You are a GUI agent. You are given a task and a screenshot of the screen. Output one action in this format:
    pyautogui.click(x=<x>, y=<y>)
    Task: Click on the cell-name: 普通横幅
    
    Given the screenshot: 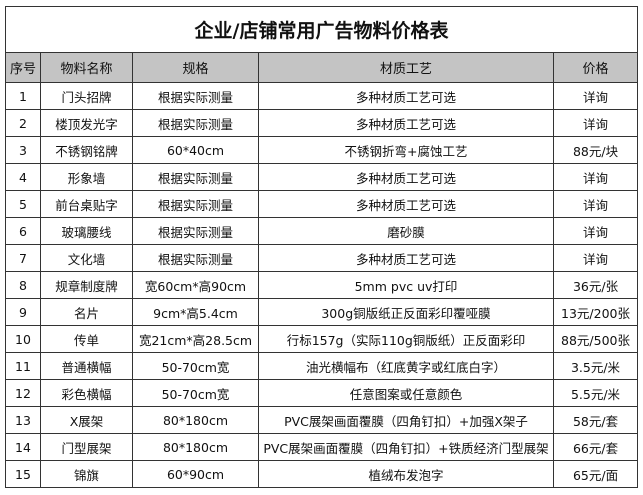 What is the action you would take?
    pyautogui.click(x=86, y=366)
    